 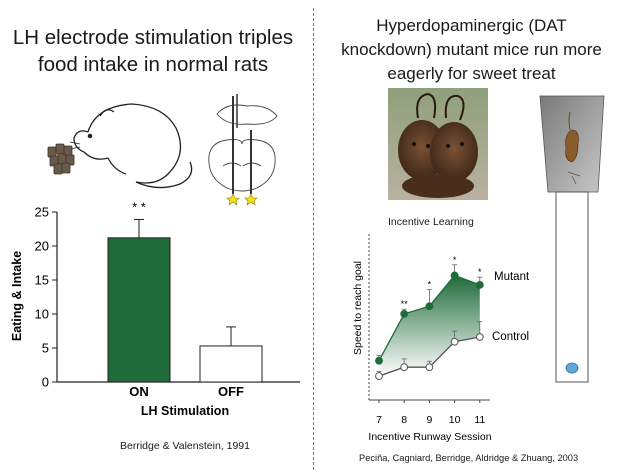 I want to click on line-x-tick-label: 8, so click(x=404, y=420).